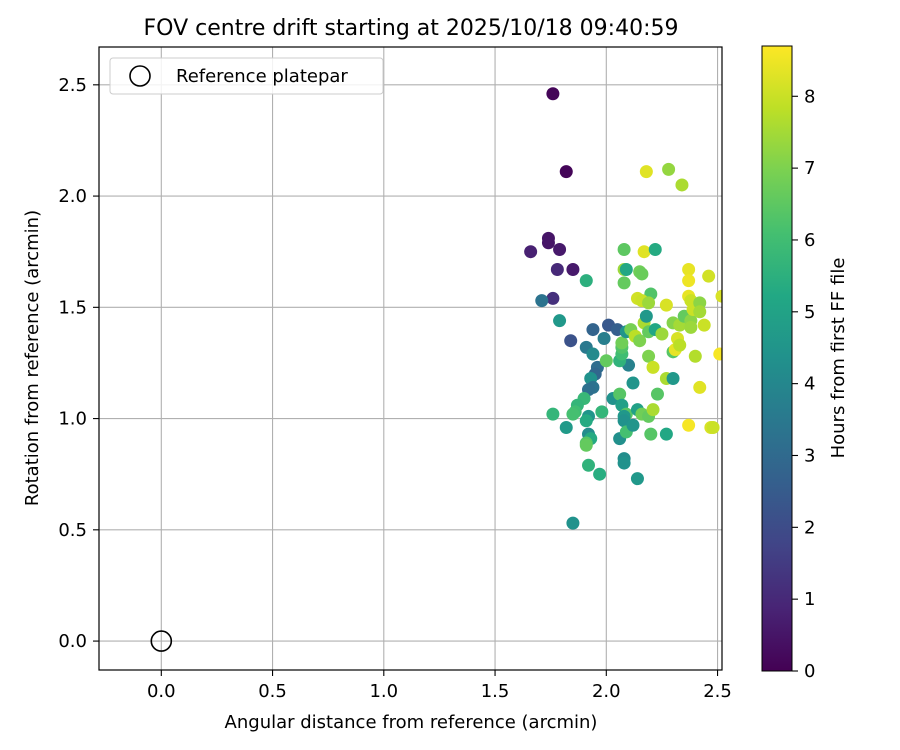 The width and height of the screenshot is (900, 750). What do you see at coordinates (161, 641) in the screenshot?
I see `reference-platepar-marker` at bounding box center [161, 641].